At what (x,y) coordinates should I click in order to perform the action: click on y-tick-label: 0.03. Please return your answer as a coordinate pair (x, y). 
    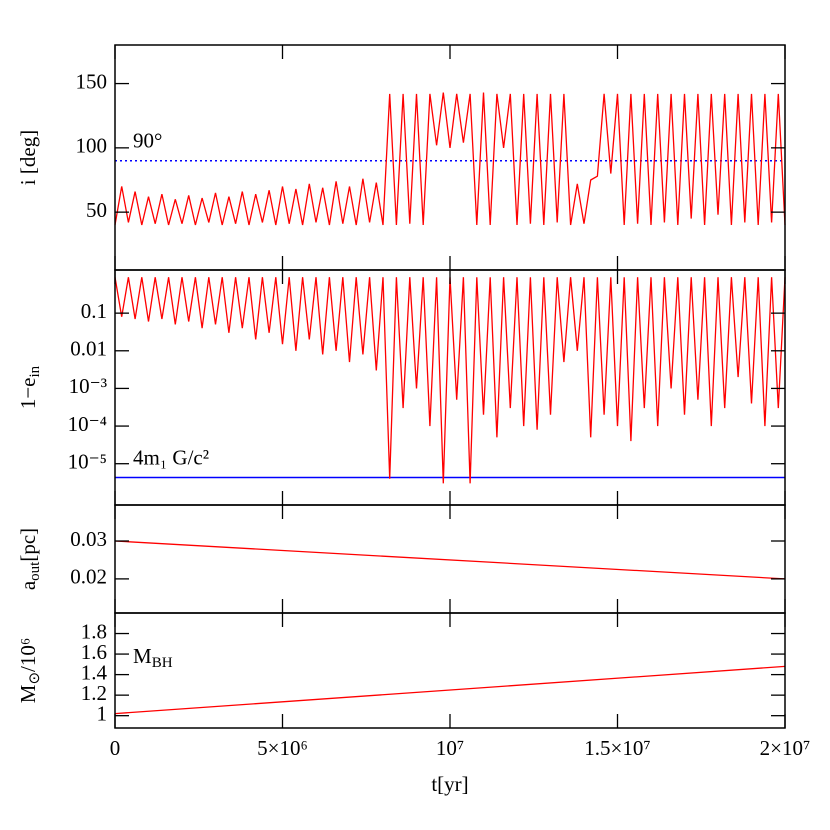
    Looking at the image, I should click on (88, 539).